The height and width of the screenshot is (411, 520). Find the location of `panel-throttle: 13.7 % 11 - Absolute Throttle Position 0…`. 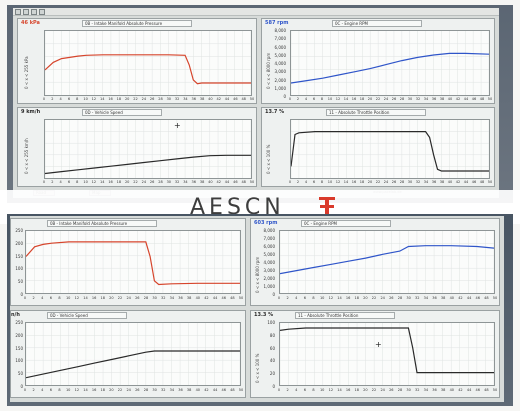

panel-throttle: 13.7 % 11 - Absolute Throttle Position 0… is located at coordinates (378, 147).